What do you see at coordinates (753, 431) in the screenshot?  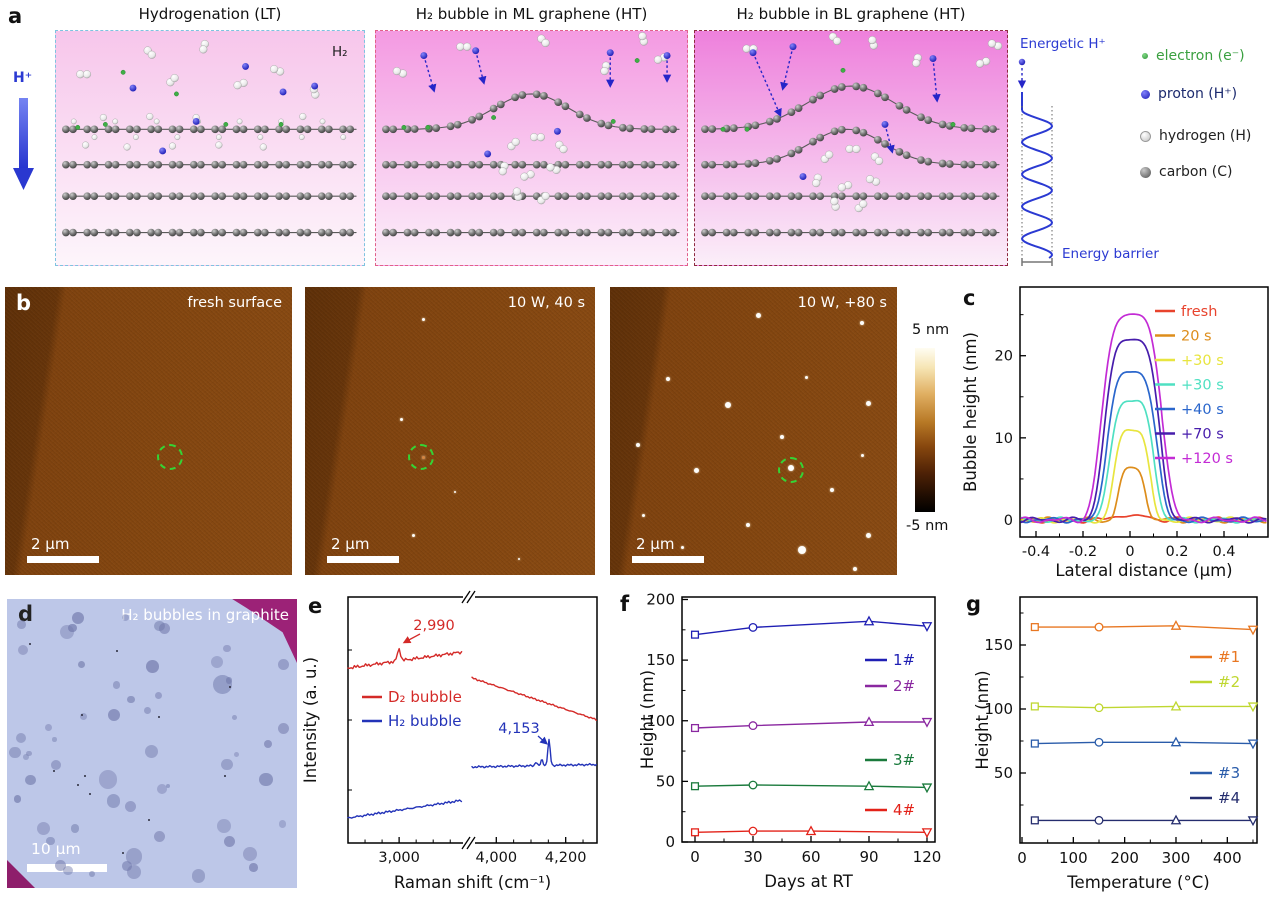 I see `afm-image-80s: 10 W, +80 s 2 μm` at bounding box center [753, 431].